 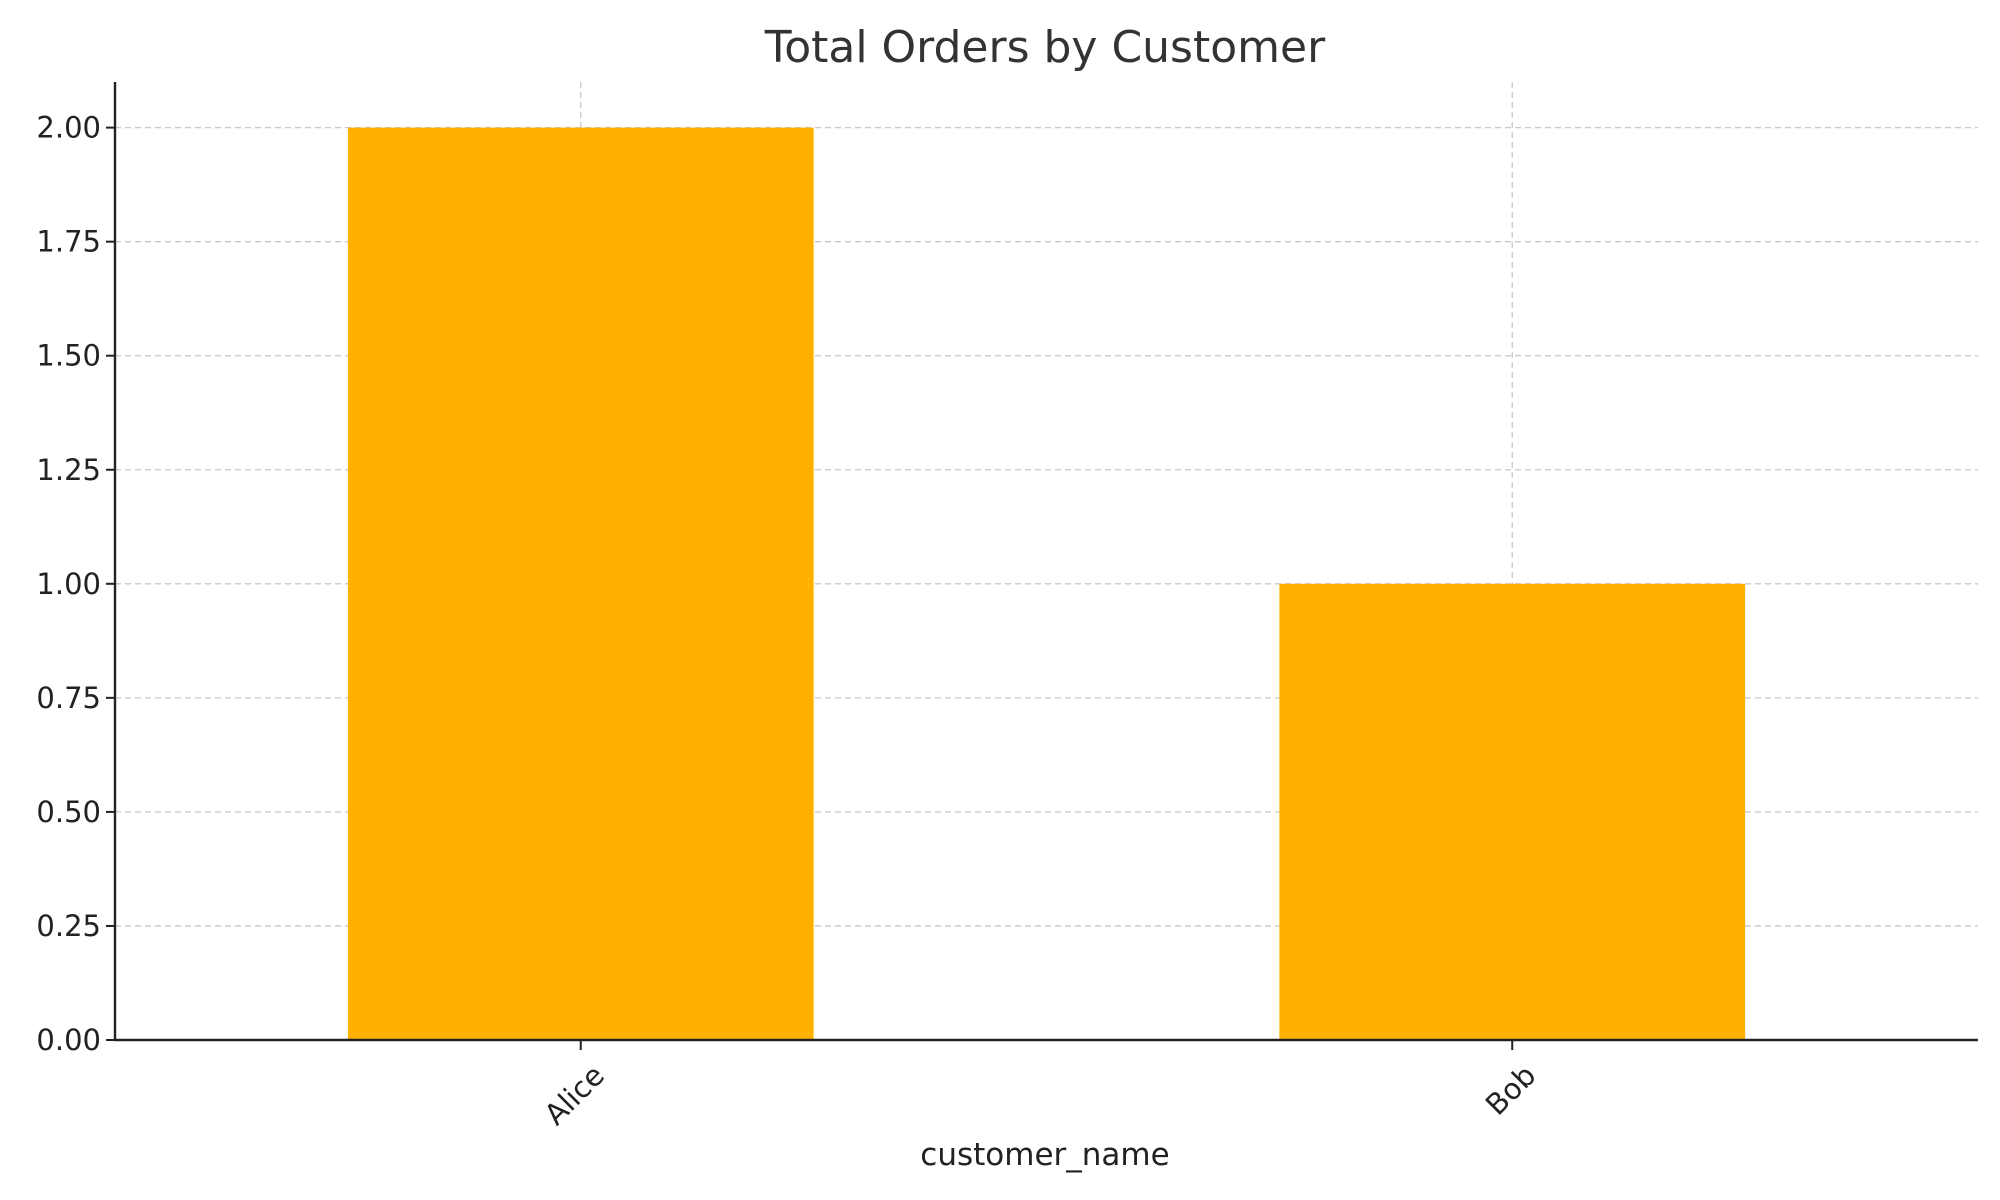 I want to click on y-tick-label: 0.75, so click(x=68, y=698).